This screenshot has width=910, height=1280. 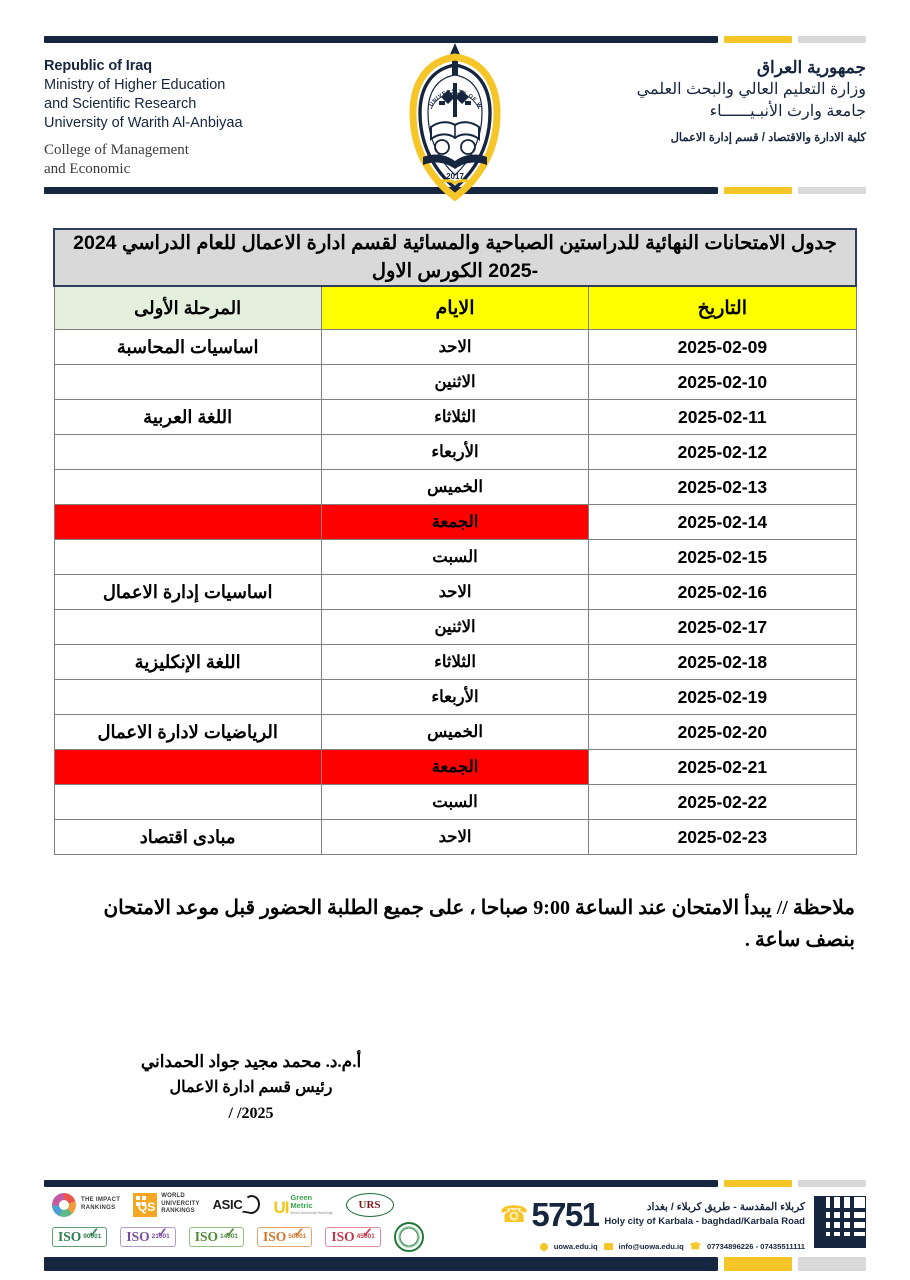 What do you see at coordinates (87, 169) in the screenshot?
I see `header-en-college-line-2: and Economic` at bounding box center [87, 169].